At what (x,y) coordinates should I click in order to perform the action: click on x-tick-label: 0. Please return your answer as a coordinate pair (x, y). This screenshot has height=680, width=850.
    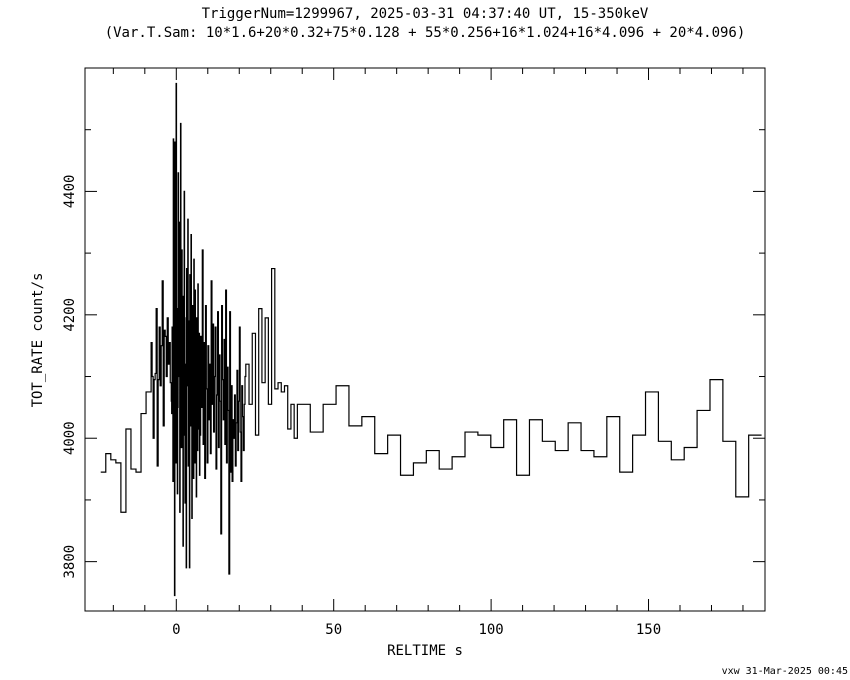
    Looking at the image, I should click on (176, 630).